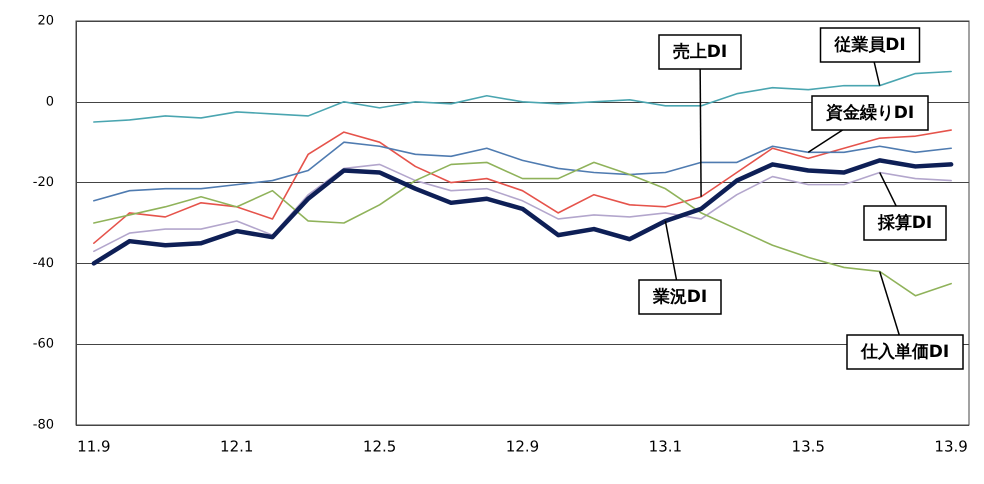 Image resolution: width=984 pixels, height=484 pixels. Describe the element at coordinates (869, 45) in the screenshot. I see `series-label: 従業員DI` at that location.